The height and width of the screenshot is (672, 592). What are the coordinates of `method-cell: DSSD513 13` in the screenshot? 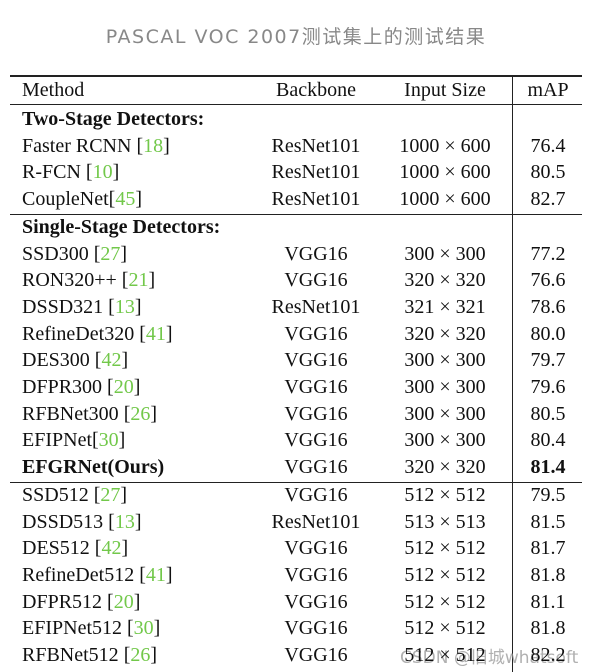 It's located at (81, 522).